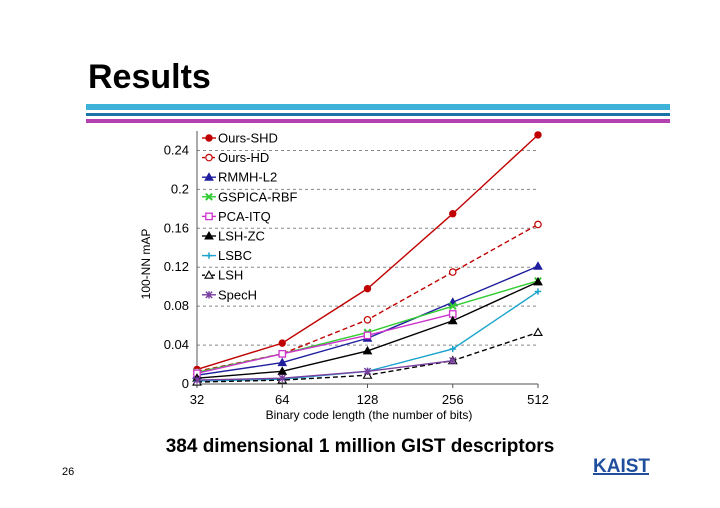 This screenshot has width=720, height=508. I want to click on legend-entry: GSPICA-RBF, so click(250, 196).